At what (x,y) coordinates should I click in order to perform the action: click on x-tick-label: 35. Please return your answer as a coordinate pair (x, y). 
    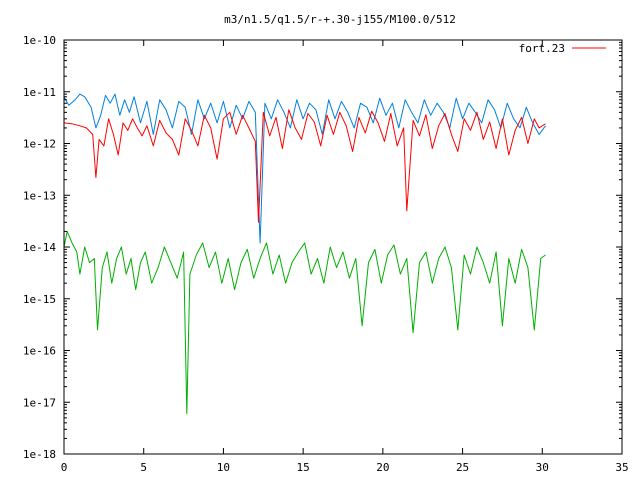
    Looking at the image, I should click on (621, 467).